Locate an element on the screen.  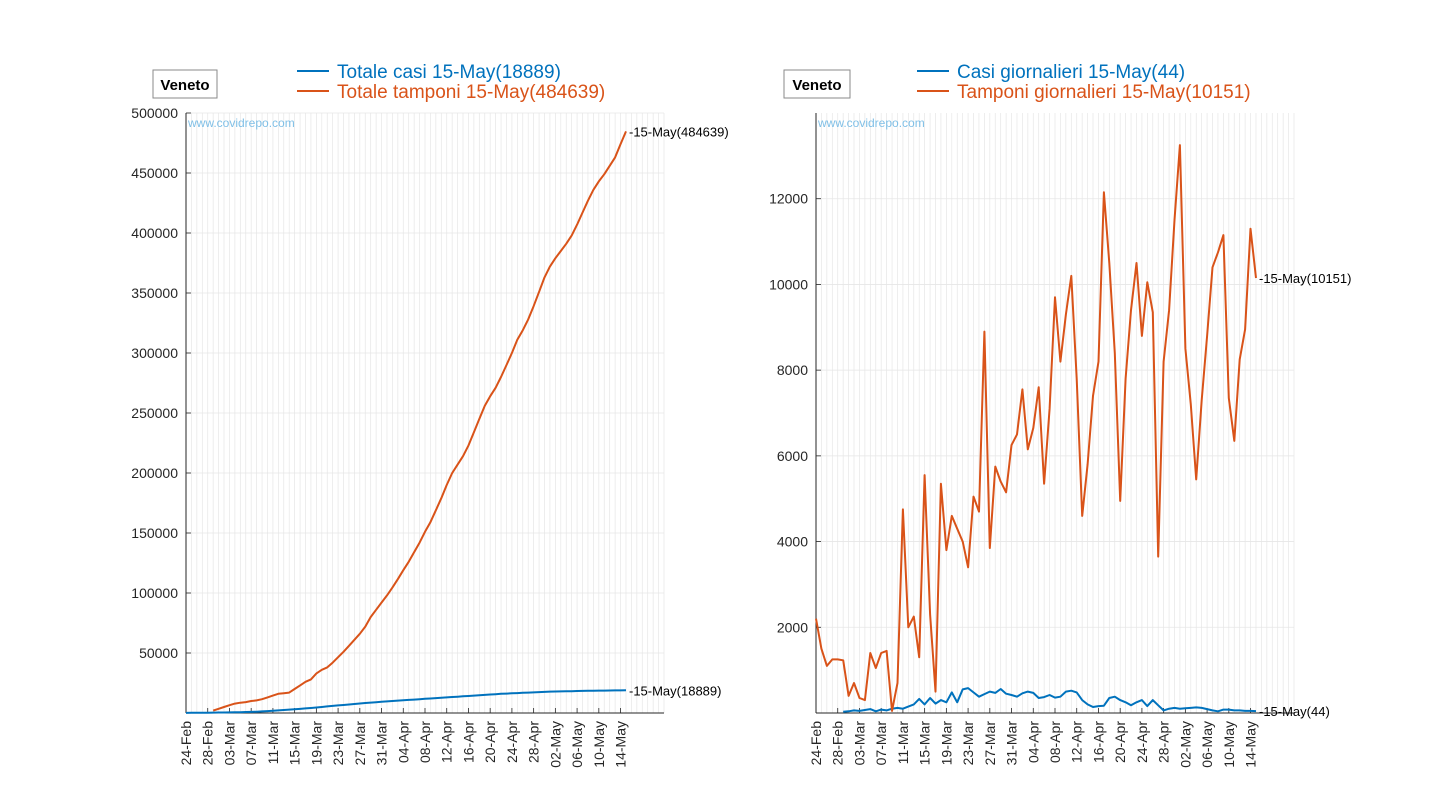
series-end-label: -15-May(10151) is located at coordinates (1305, 278).